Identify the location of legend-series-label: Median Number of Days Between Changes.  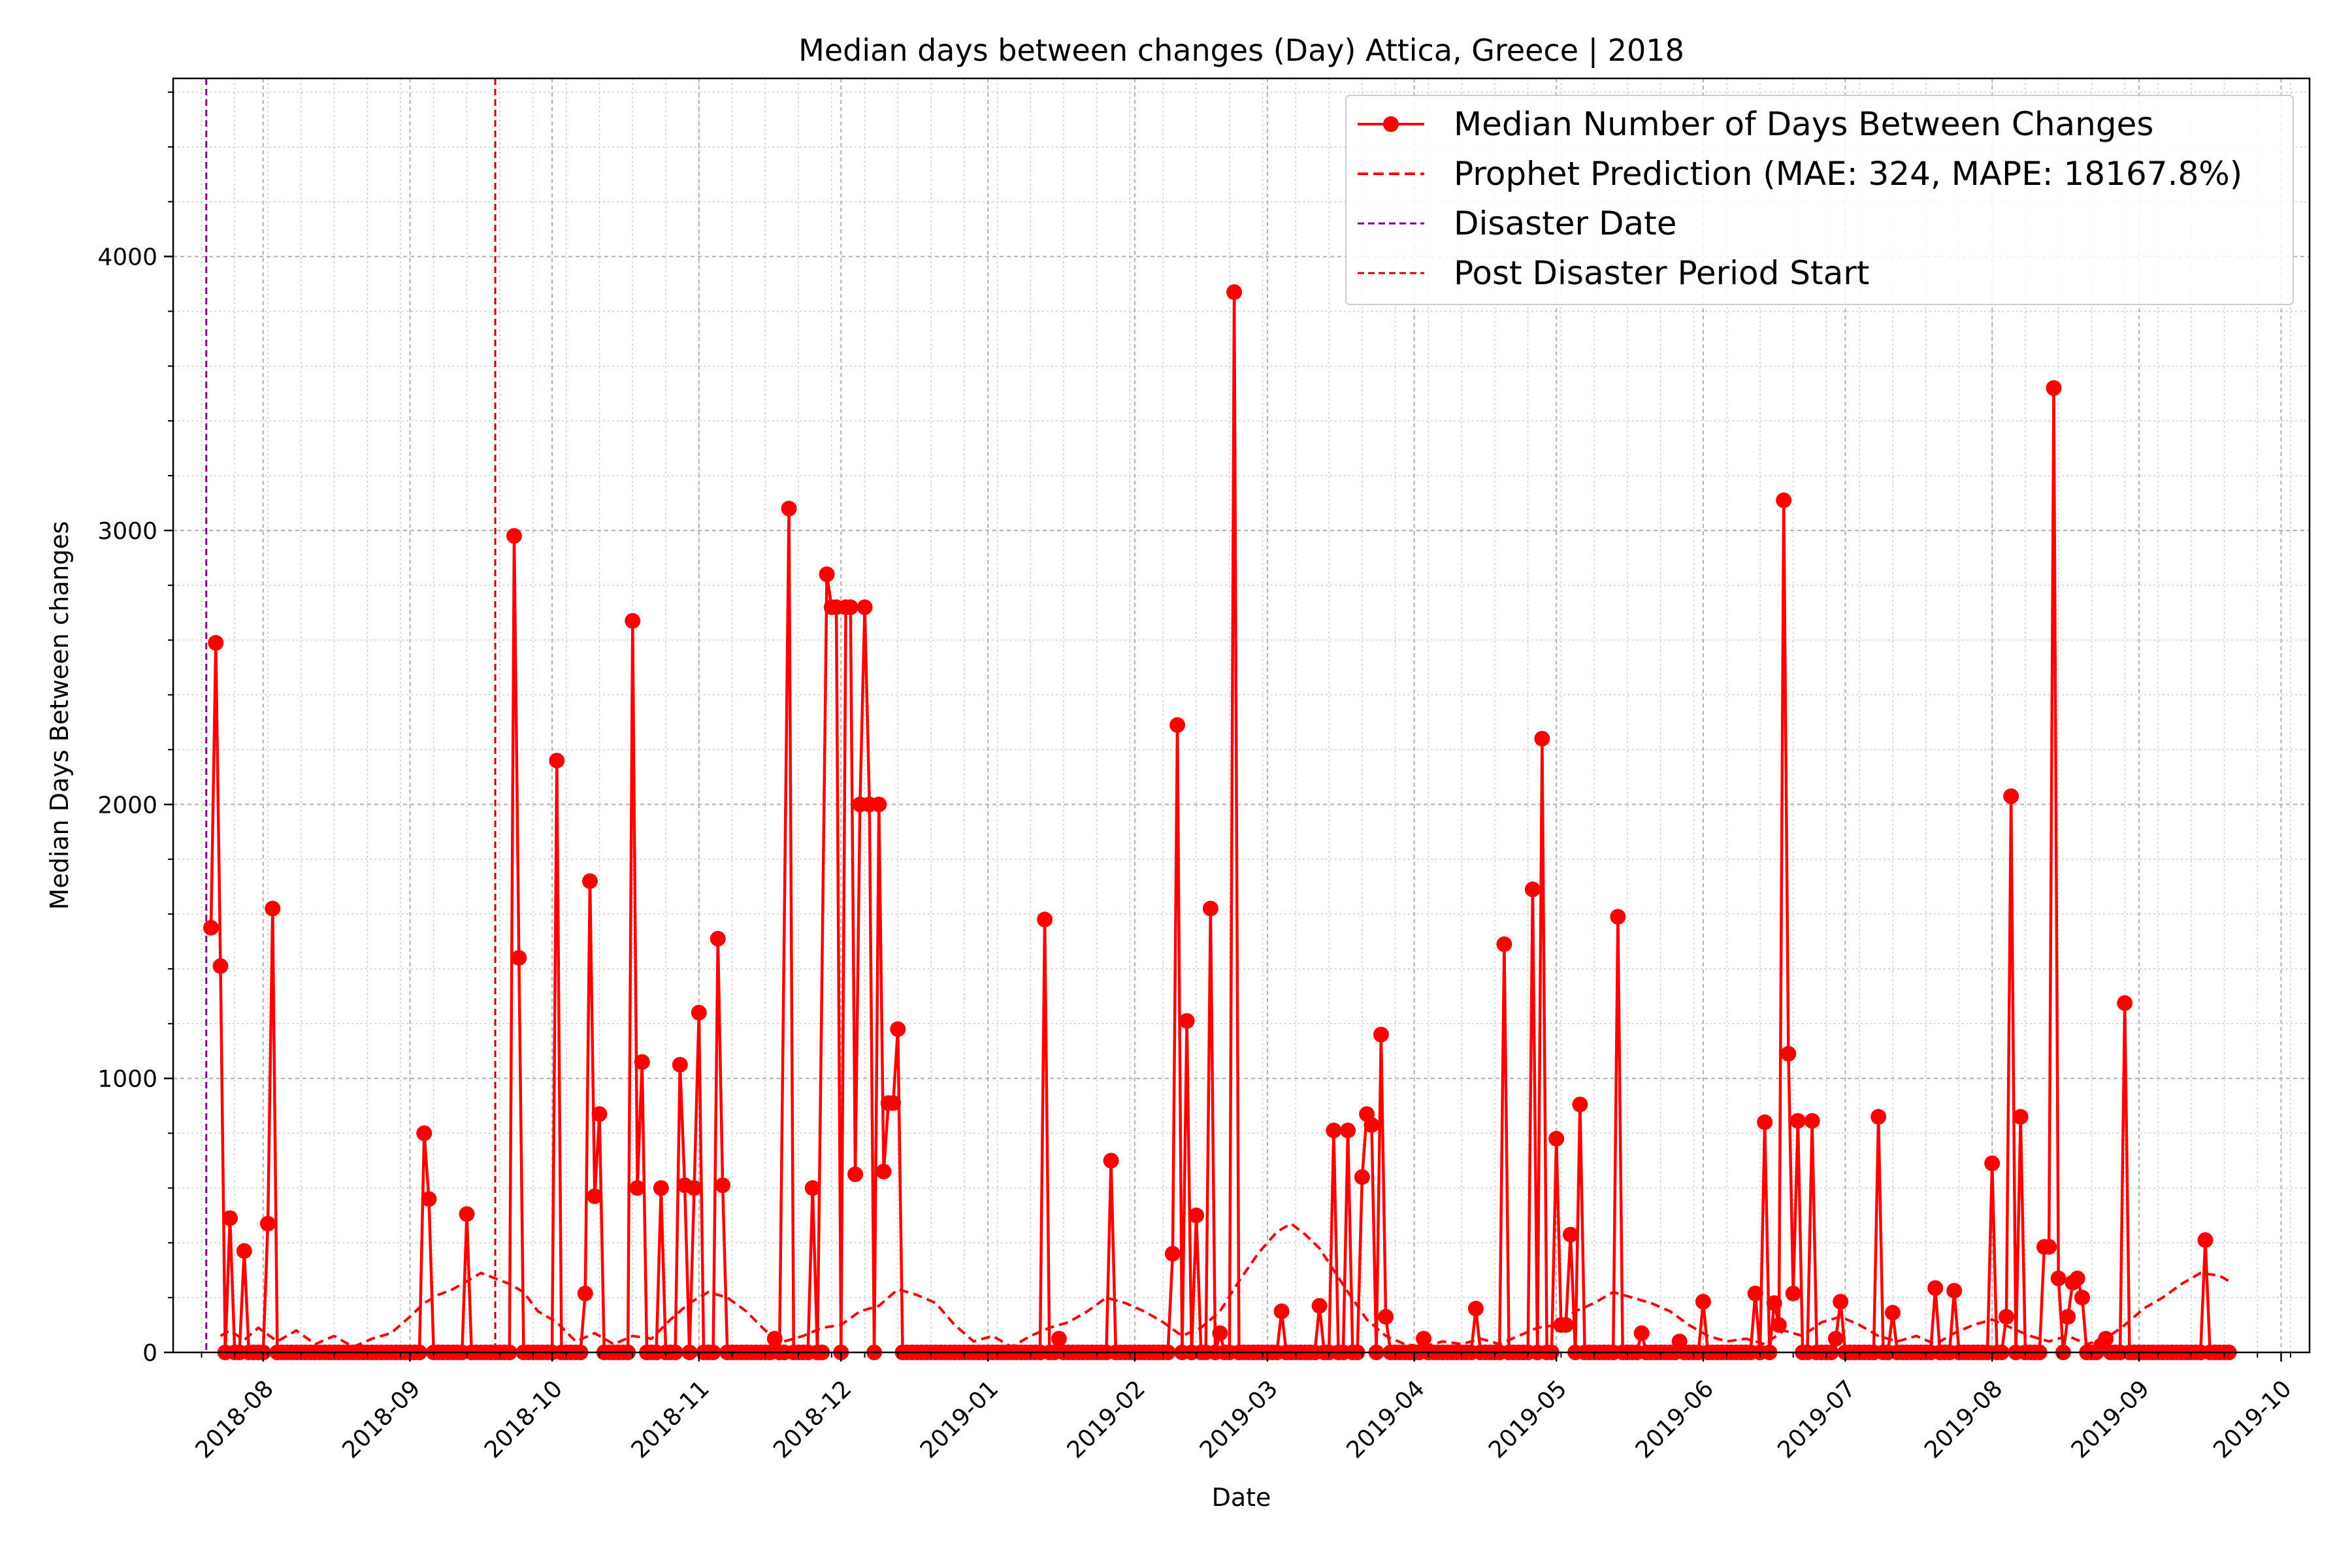
(1803, 124).